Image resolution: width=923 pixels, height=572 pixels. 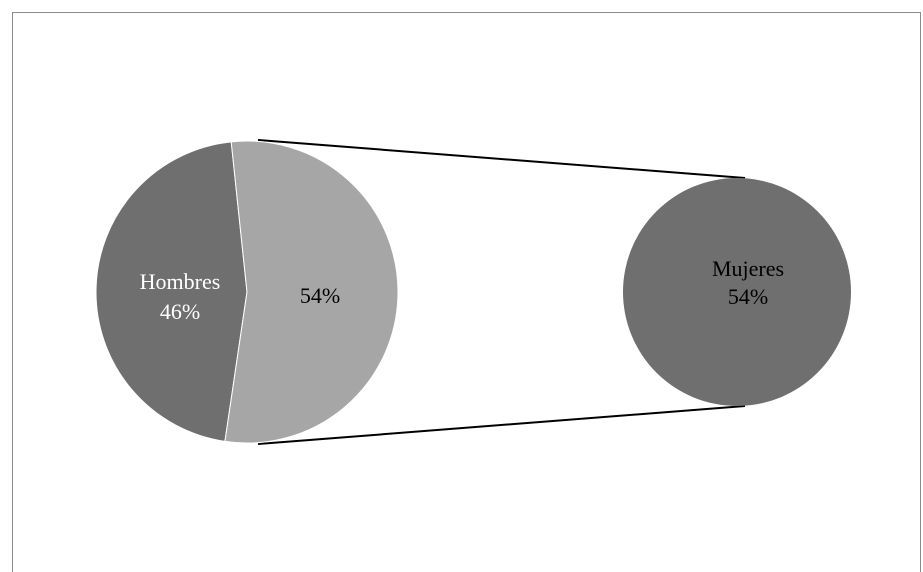 I want to click on connector-line-top, so click(x=501, y=159).